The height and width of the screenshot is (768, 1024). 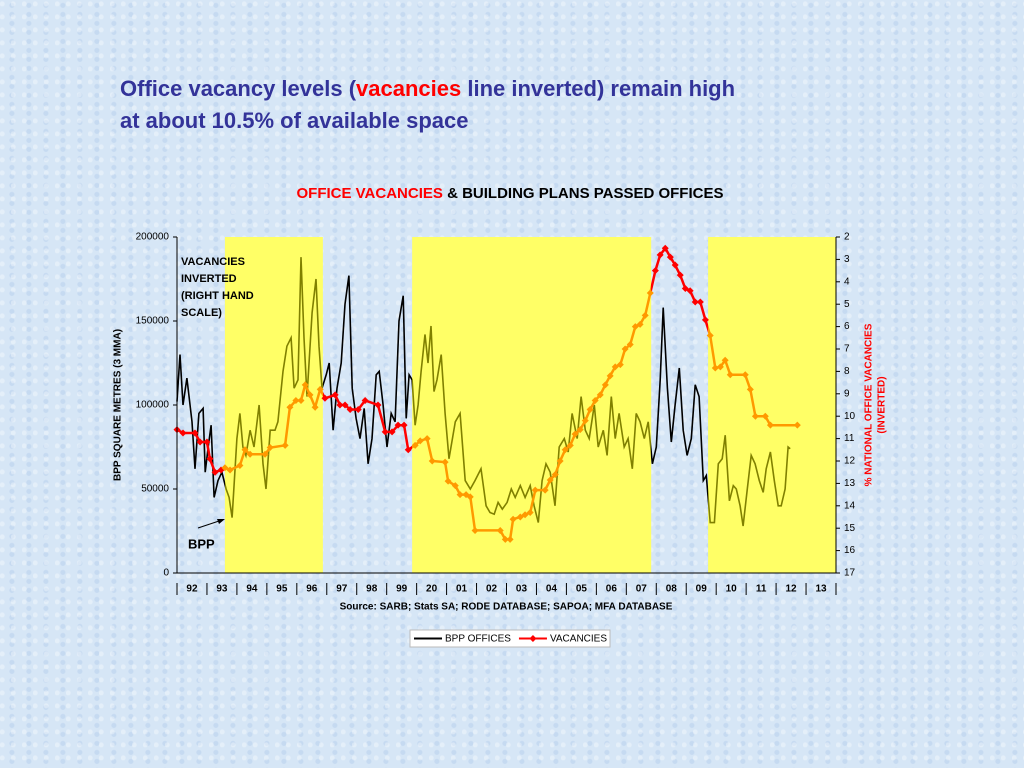 What do you see at coordinates (462, 589) in the screenshot?
I see `x-tick-label: 01` at bounding box center [462, 589].